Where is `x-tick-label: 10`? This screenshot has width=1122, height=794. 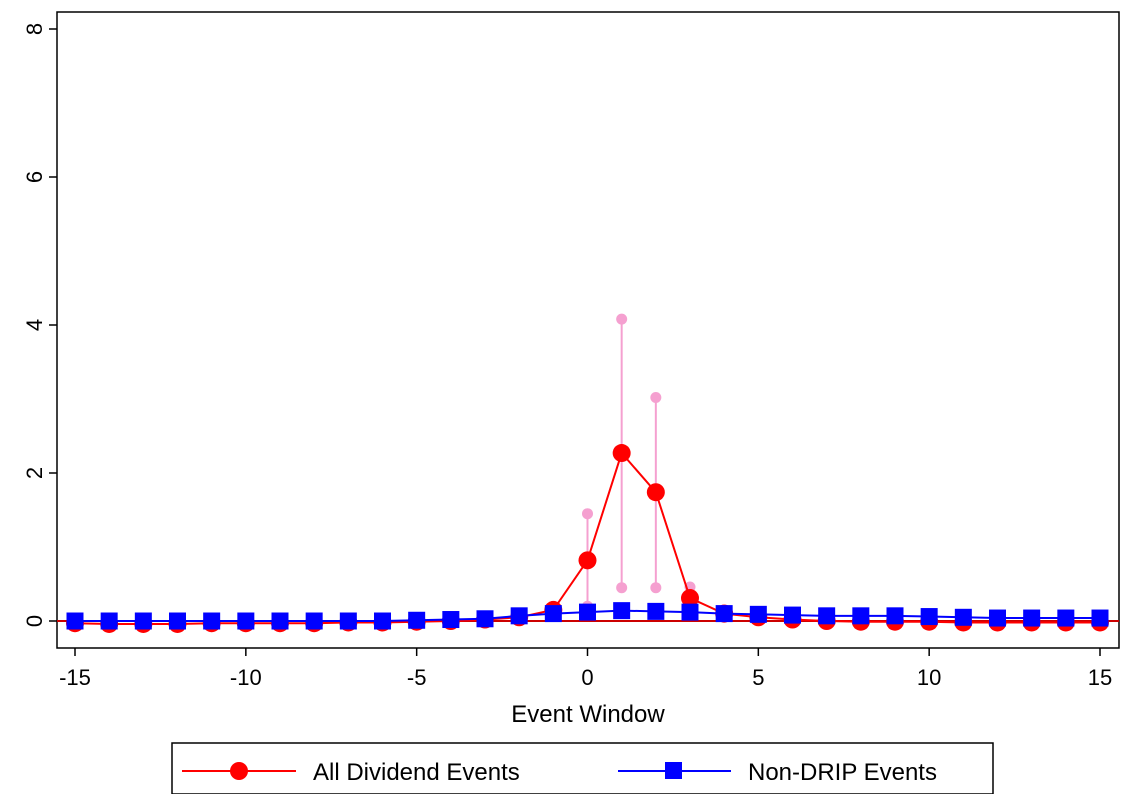
x-tick-label: 10 is located at coordinates (929, 677).